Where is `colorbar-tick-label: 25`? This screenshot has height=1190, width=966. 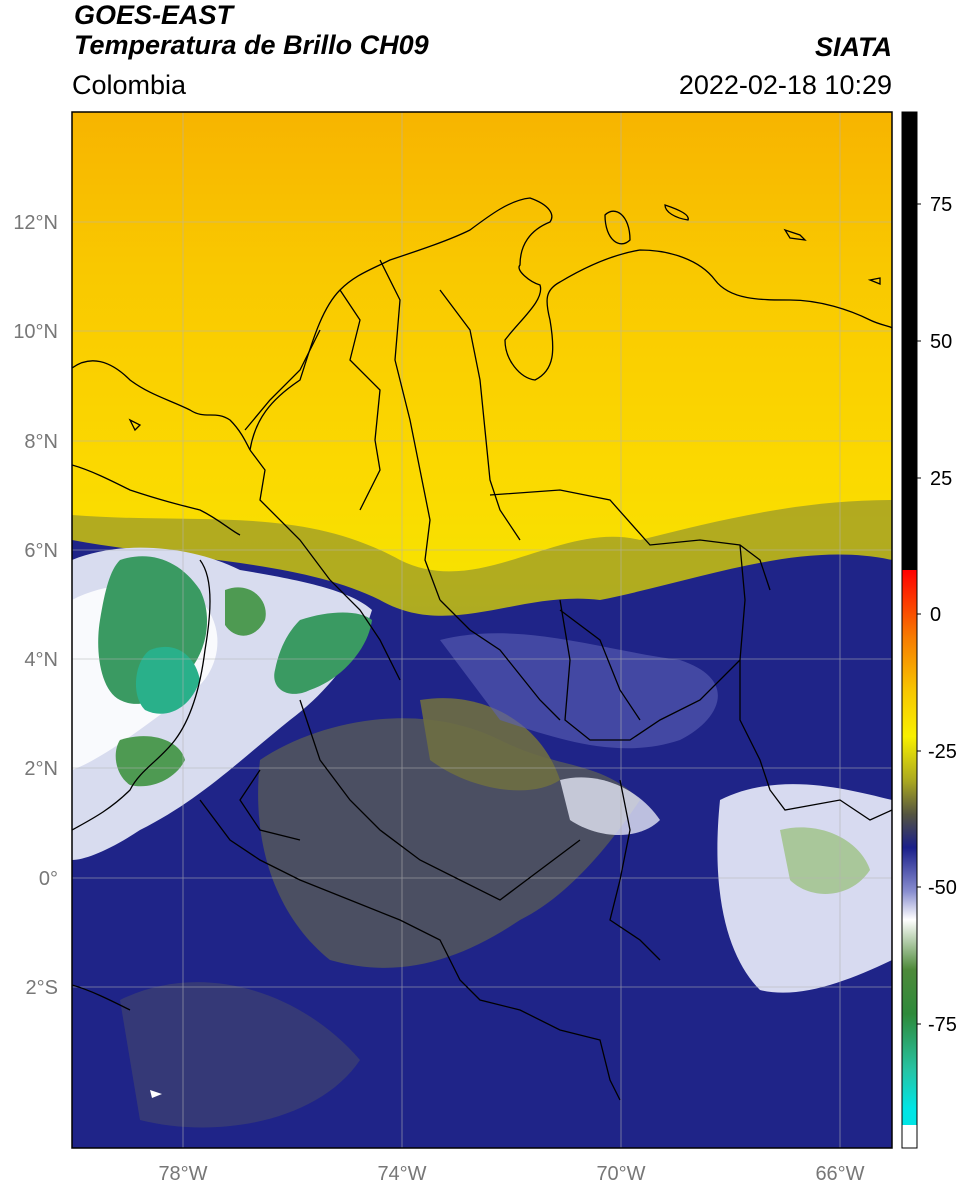 colorbar-tick-label: 25 is located at coordinates (941, 479).